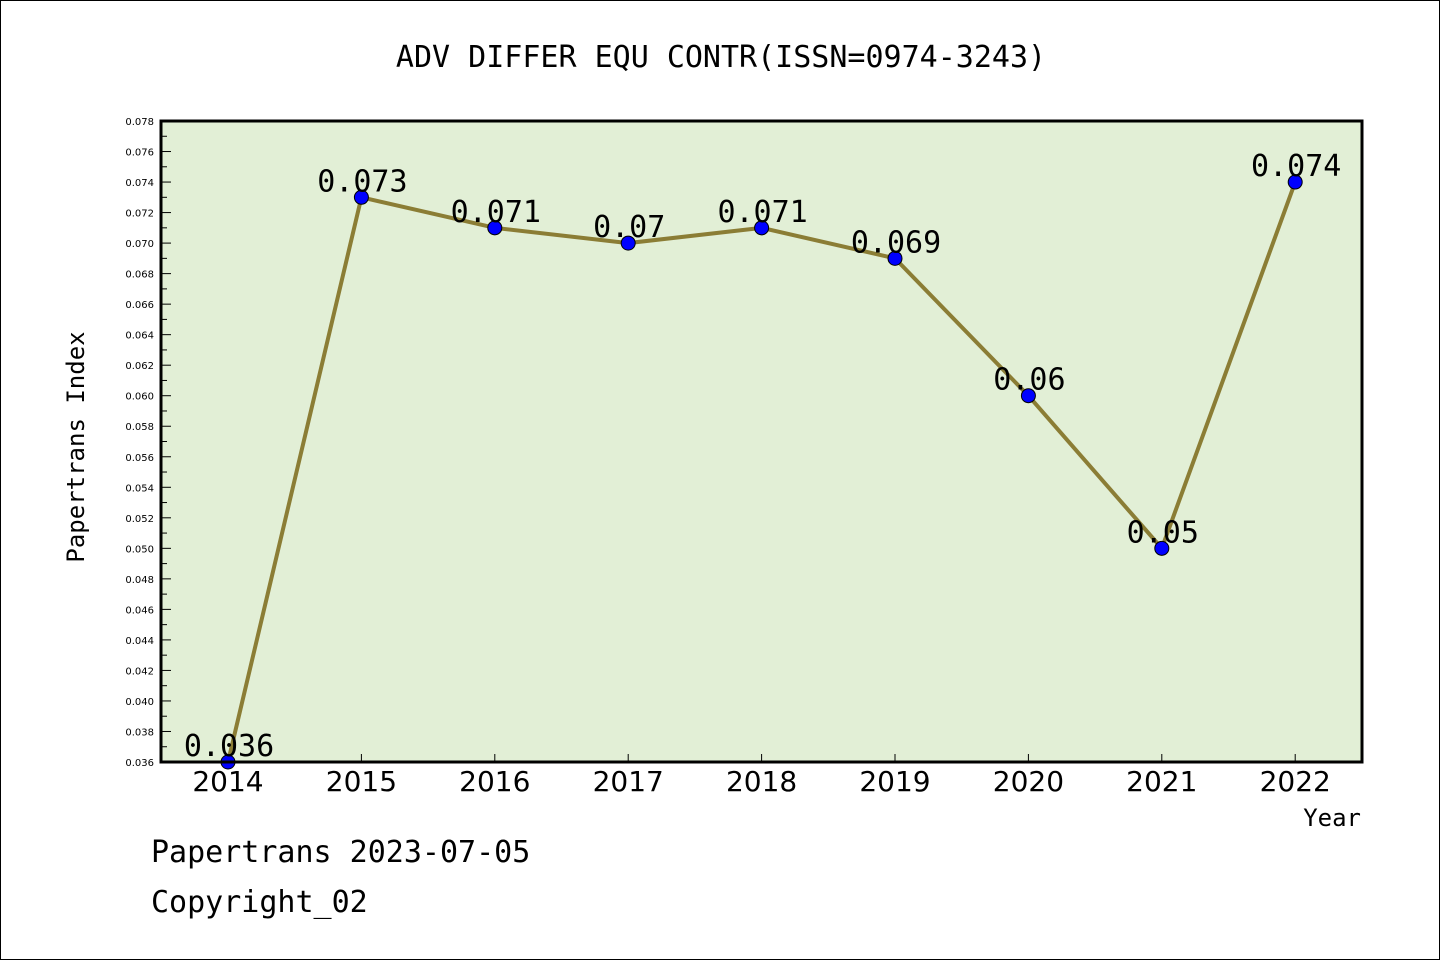 This screenshot has height=961, width=1440. What do you see at coordinates (76, 446) in the screenshot?
I see `y-axis-label: Papertrans Index` at bounding box center [76, 446].